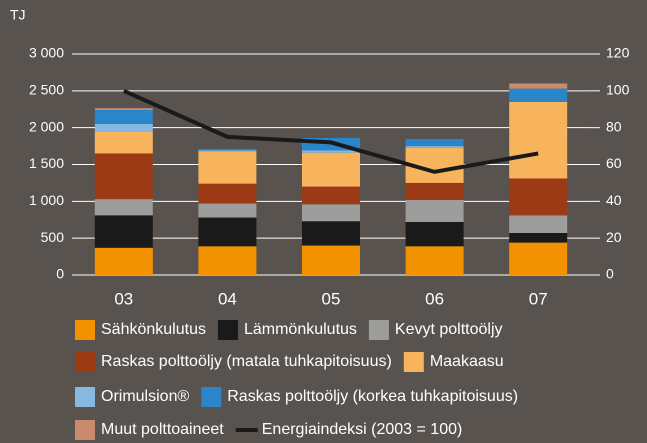 The height and width of the screenshot is (443, 647). What do you see at coordinates (538, 298) in the screenshot?
I see `x-tick-label: 07` at bounding box center [538, 298].